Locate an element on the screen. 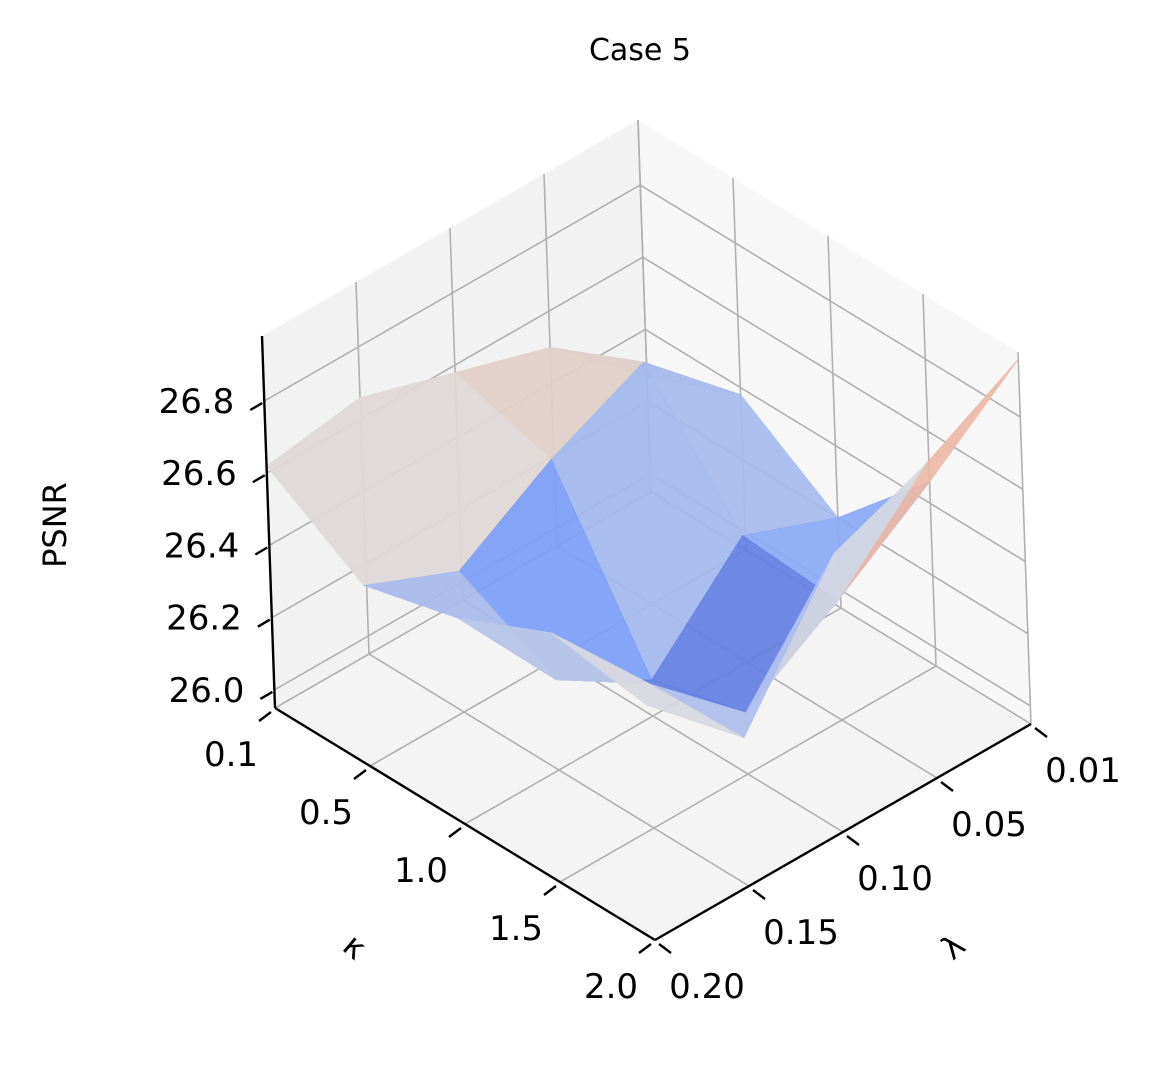 The height and width of the screenshot is (1065, 1158). x-tick-label: 1.5 is located at coordinates (516, 929).